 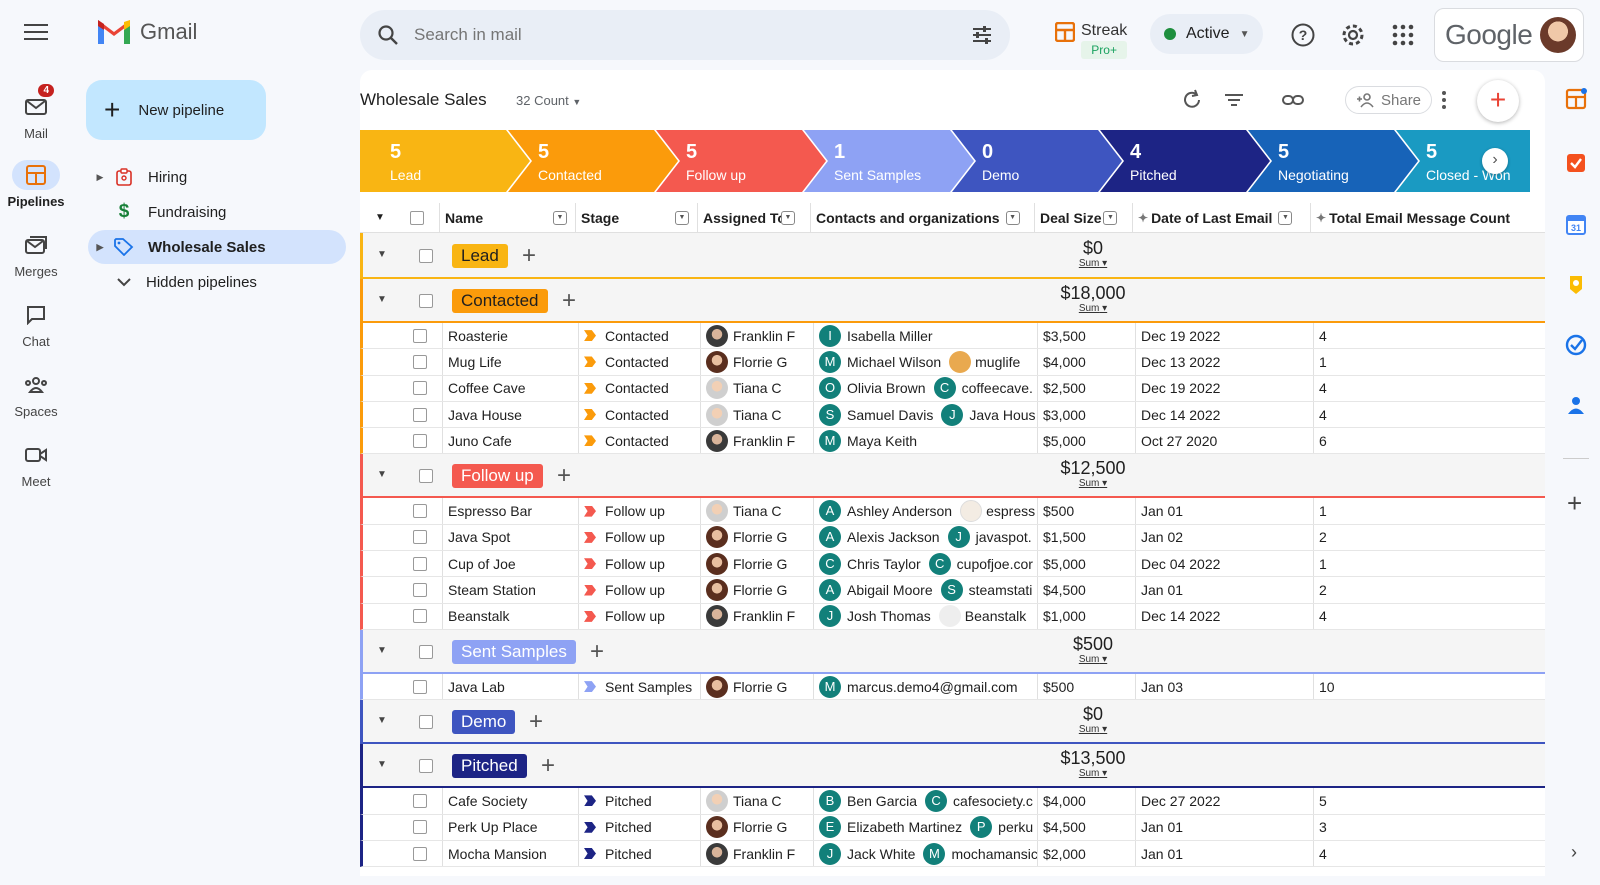 What do you see at coordinates (1303, 35) in the screenshot?
I see `help-icon: ?` at bounding box center [1303, 35].